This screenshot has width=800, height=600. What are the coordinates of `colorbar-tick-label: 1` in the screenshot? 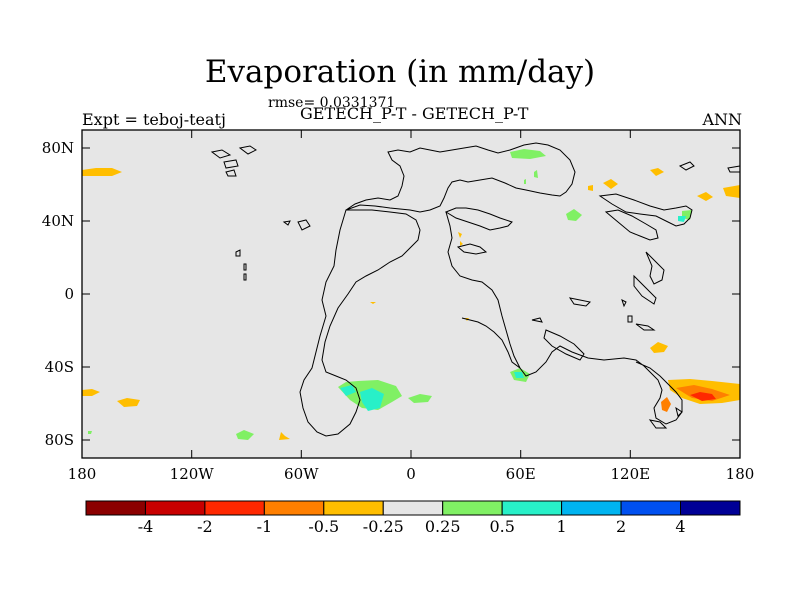 It's located at (561, 526).